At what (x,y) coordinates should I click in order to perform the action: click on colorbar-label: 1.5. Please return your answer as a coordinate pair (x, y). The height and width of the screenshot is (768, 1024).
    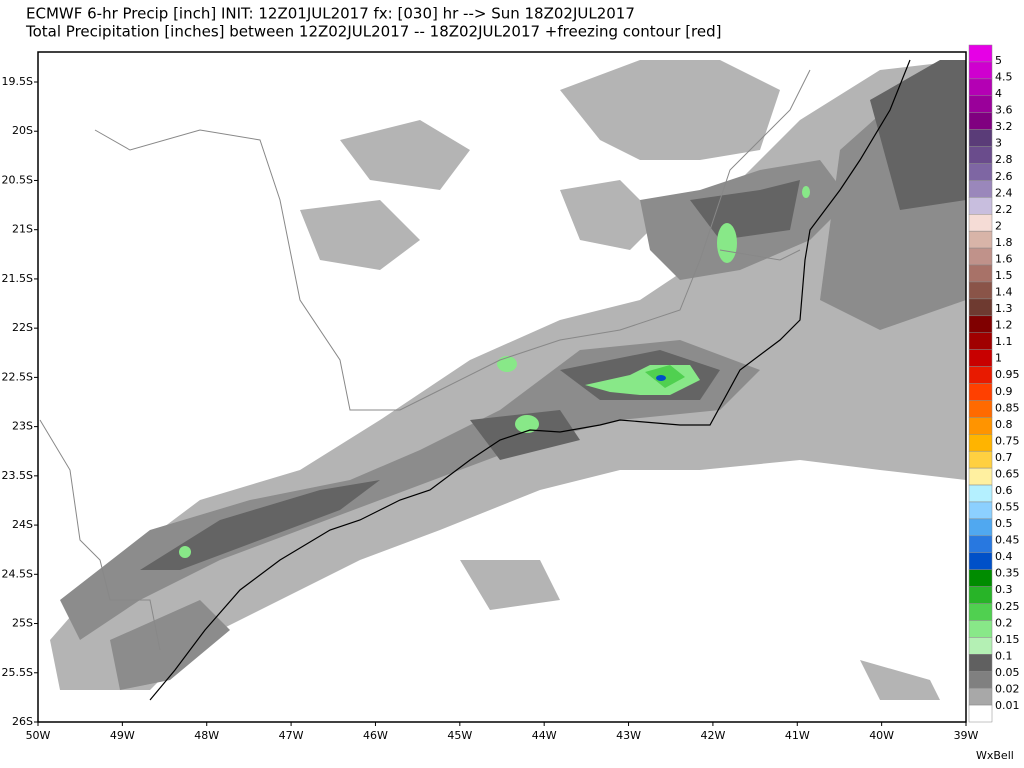
    Looking at the image, I should click on (1004, 275).